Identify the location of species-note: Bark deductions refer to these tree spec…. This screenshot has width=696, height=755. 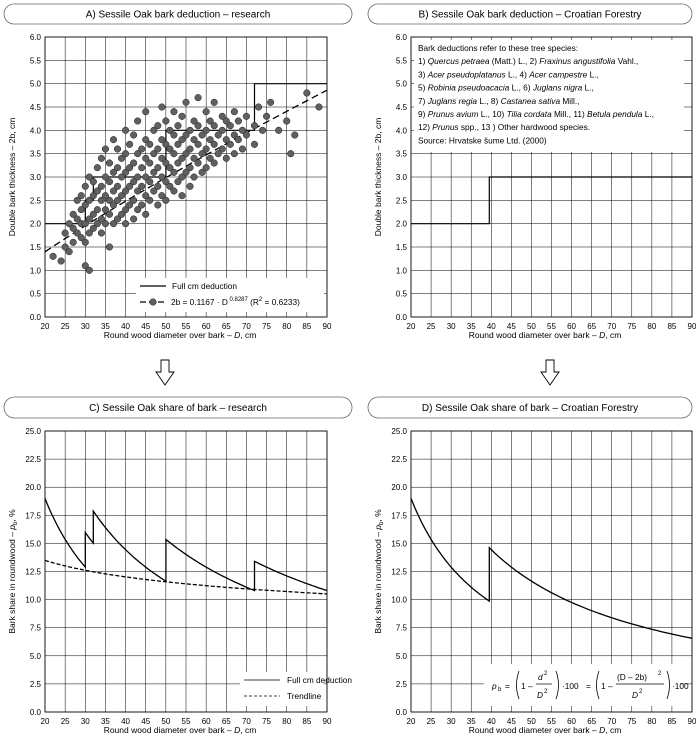
(549, 96).